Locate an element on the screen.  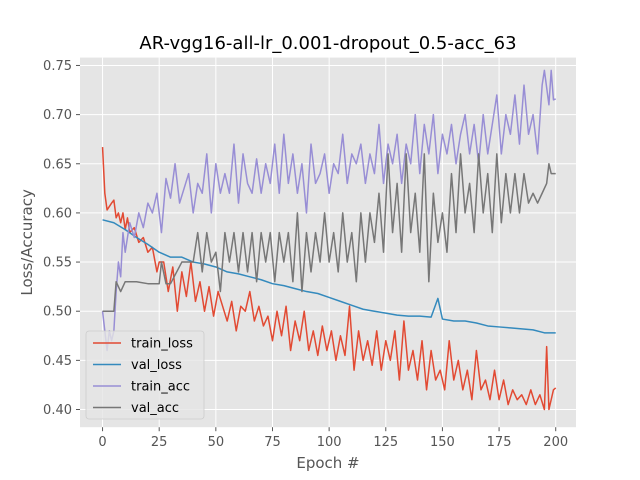
x-tick-label: 175 is located at coordinates (499, 442).